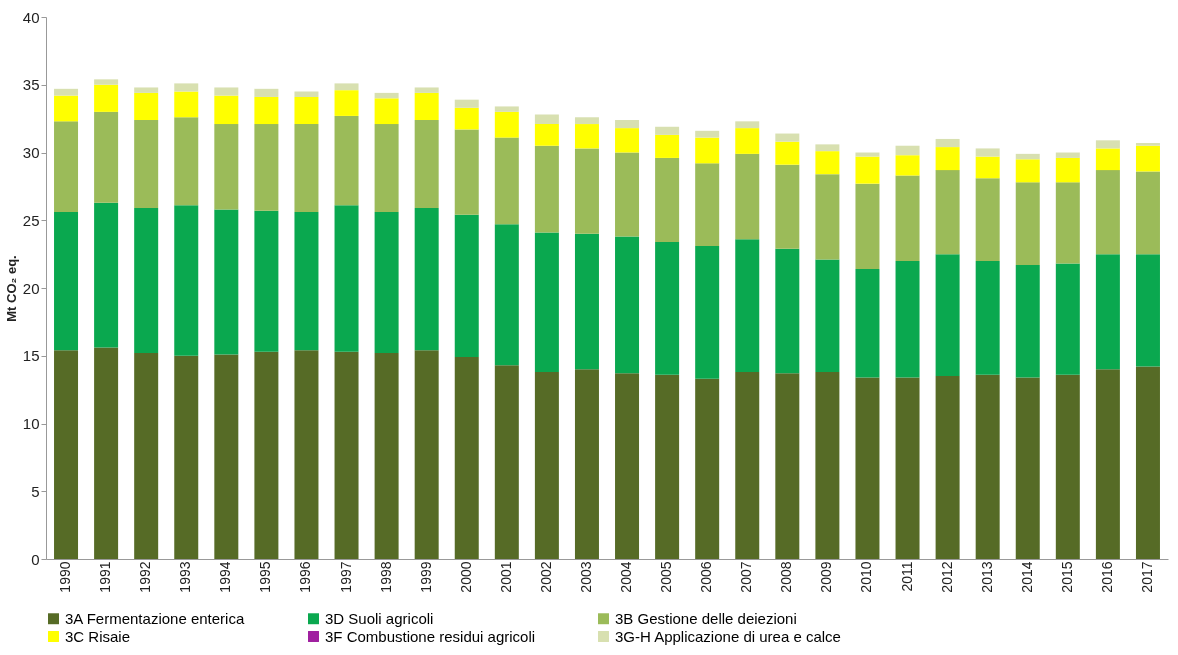 The image size is (1178, 655). Describe the element at coordinates (505, 577) in the screenshot. I see `x-tick-label: 2001` at that location.